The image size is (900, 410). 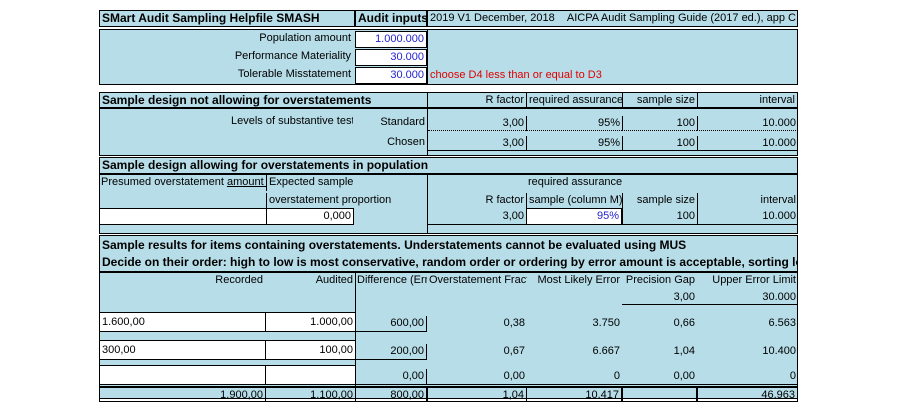 What do you see at coordinates (448, 132) in the screenshot?
I see `design-no-over-block` at bounding box center [448, 132].